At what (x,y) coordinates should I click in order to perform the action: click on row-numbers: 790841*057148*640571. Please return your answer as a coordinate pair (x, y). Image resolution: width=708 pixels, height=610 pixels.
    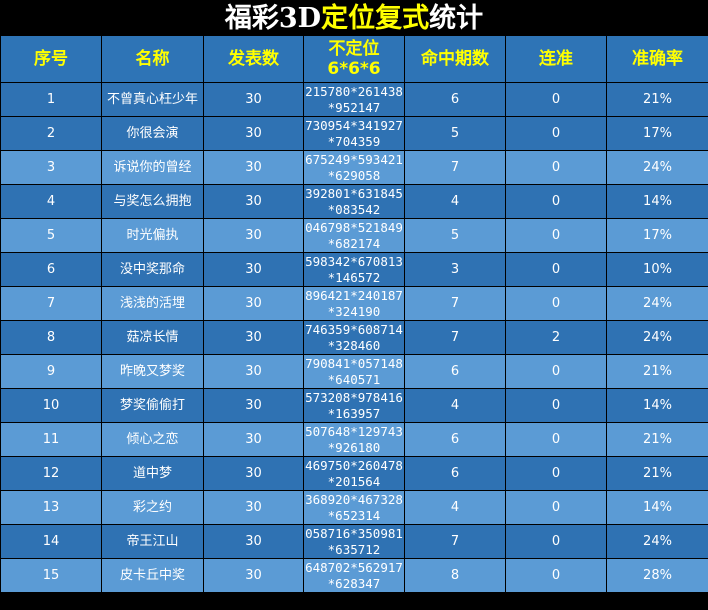
    Looking at the image, I should click on (354, 371).